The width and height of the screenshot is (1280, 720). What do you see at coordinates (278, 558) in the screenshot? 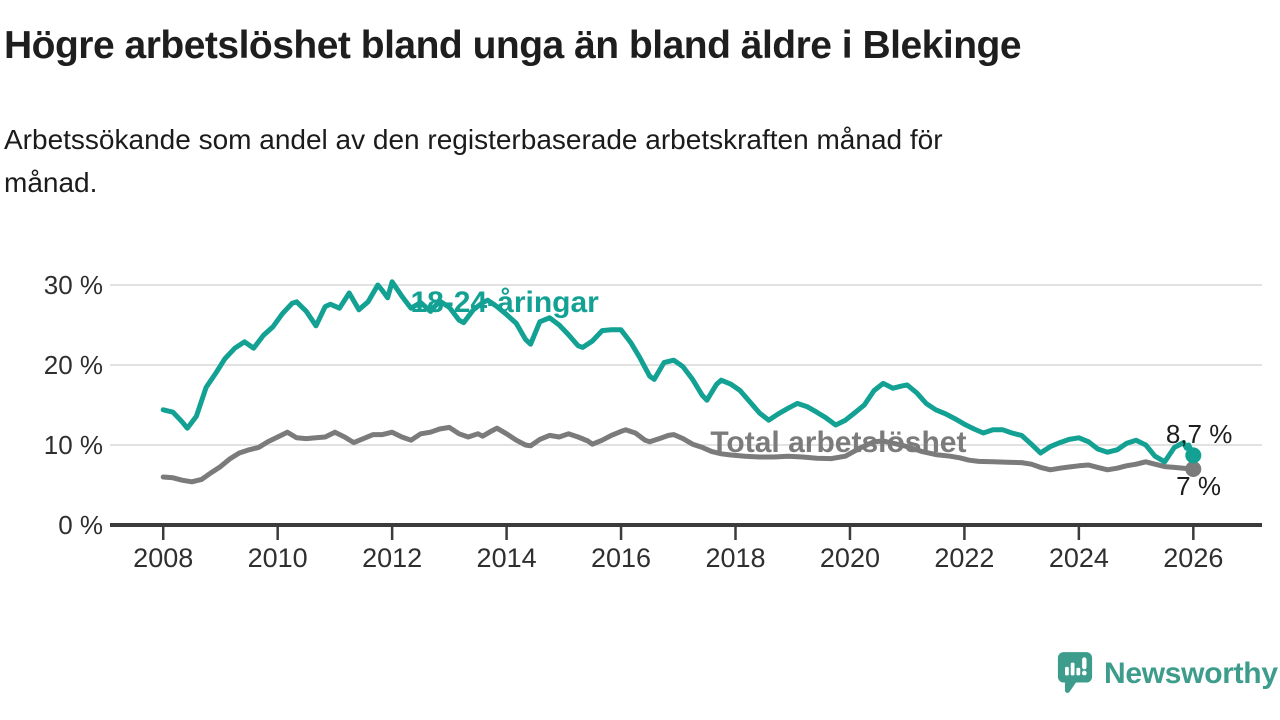
I see `x-axis-tick-label: 2010` at bounding box center [278, 558].